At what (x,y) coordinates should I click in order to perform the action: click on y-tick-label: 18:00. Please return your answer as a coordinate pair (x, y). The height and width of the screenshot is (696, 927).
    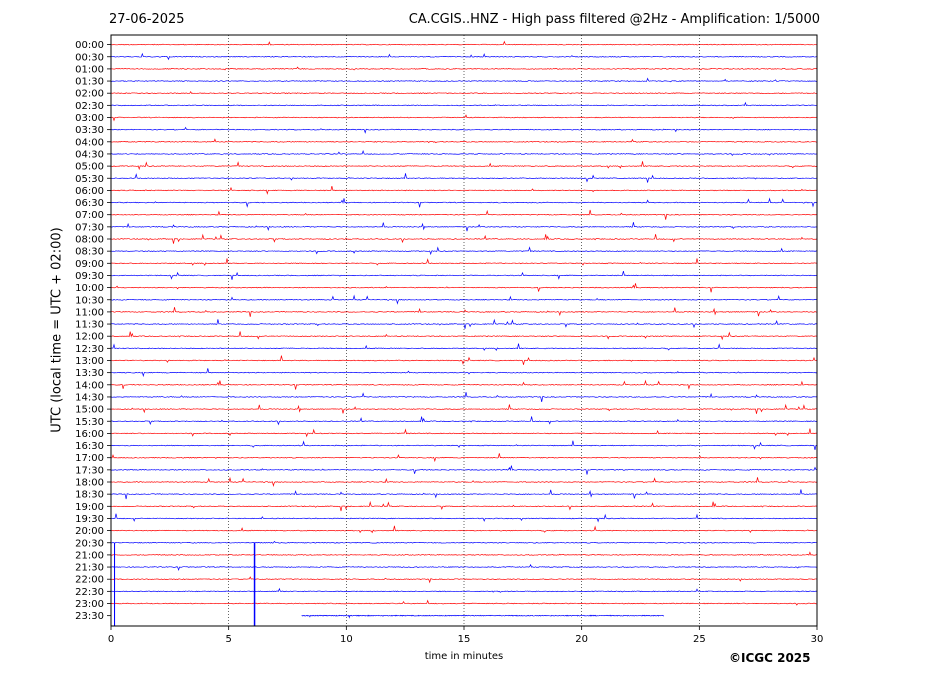
    Looking at the image, I should click on (89, 483).